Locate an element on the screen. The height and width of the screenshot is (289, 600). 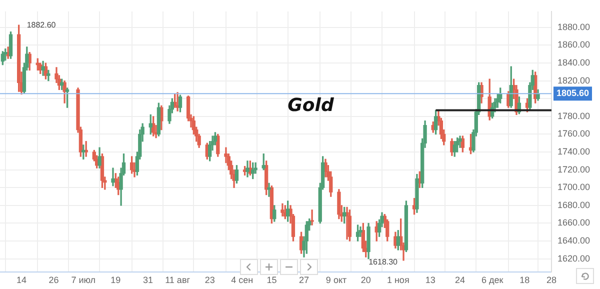
x-tick-label: 14 is located at coordinates (21, 280).